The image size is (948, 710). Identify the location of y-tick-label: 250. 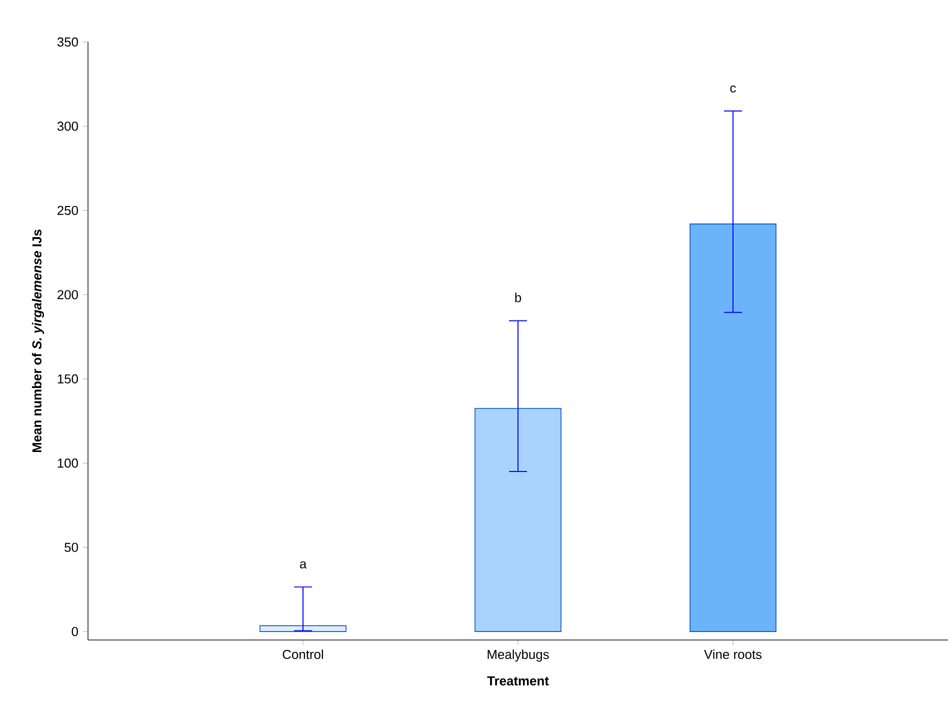
(68, 211).